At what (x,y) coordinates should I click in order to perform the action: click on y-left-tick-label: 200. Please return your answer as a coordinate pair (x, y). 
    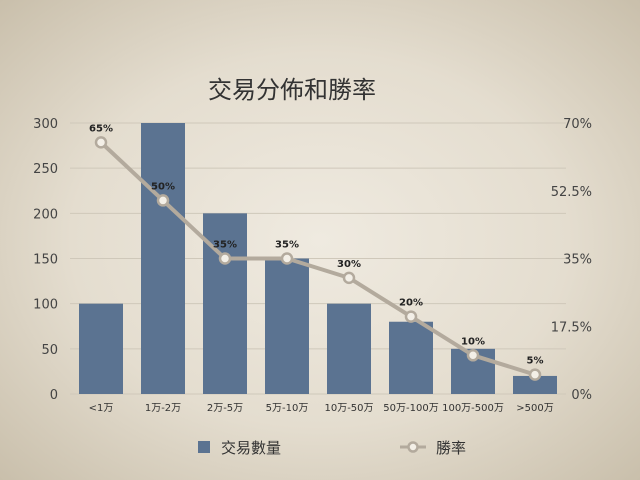
    Looking at the image, I should click on (45, 214).